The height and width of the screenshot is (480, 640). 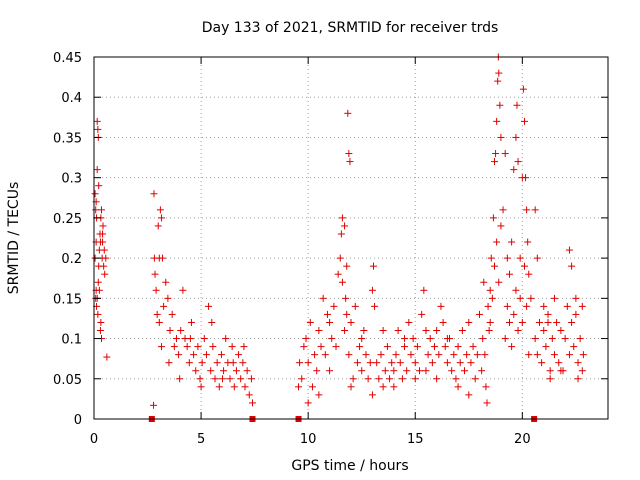 What do you see at coordinates (71, 259) in the screenshot?
I see `y-tick-label: 0.2` at bounding box center [71, 259].